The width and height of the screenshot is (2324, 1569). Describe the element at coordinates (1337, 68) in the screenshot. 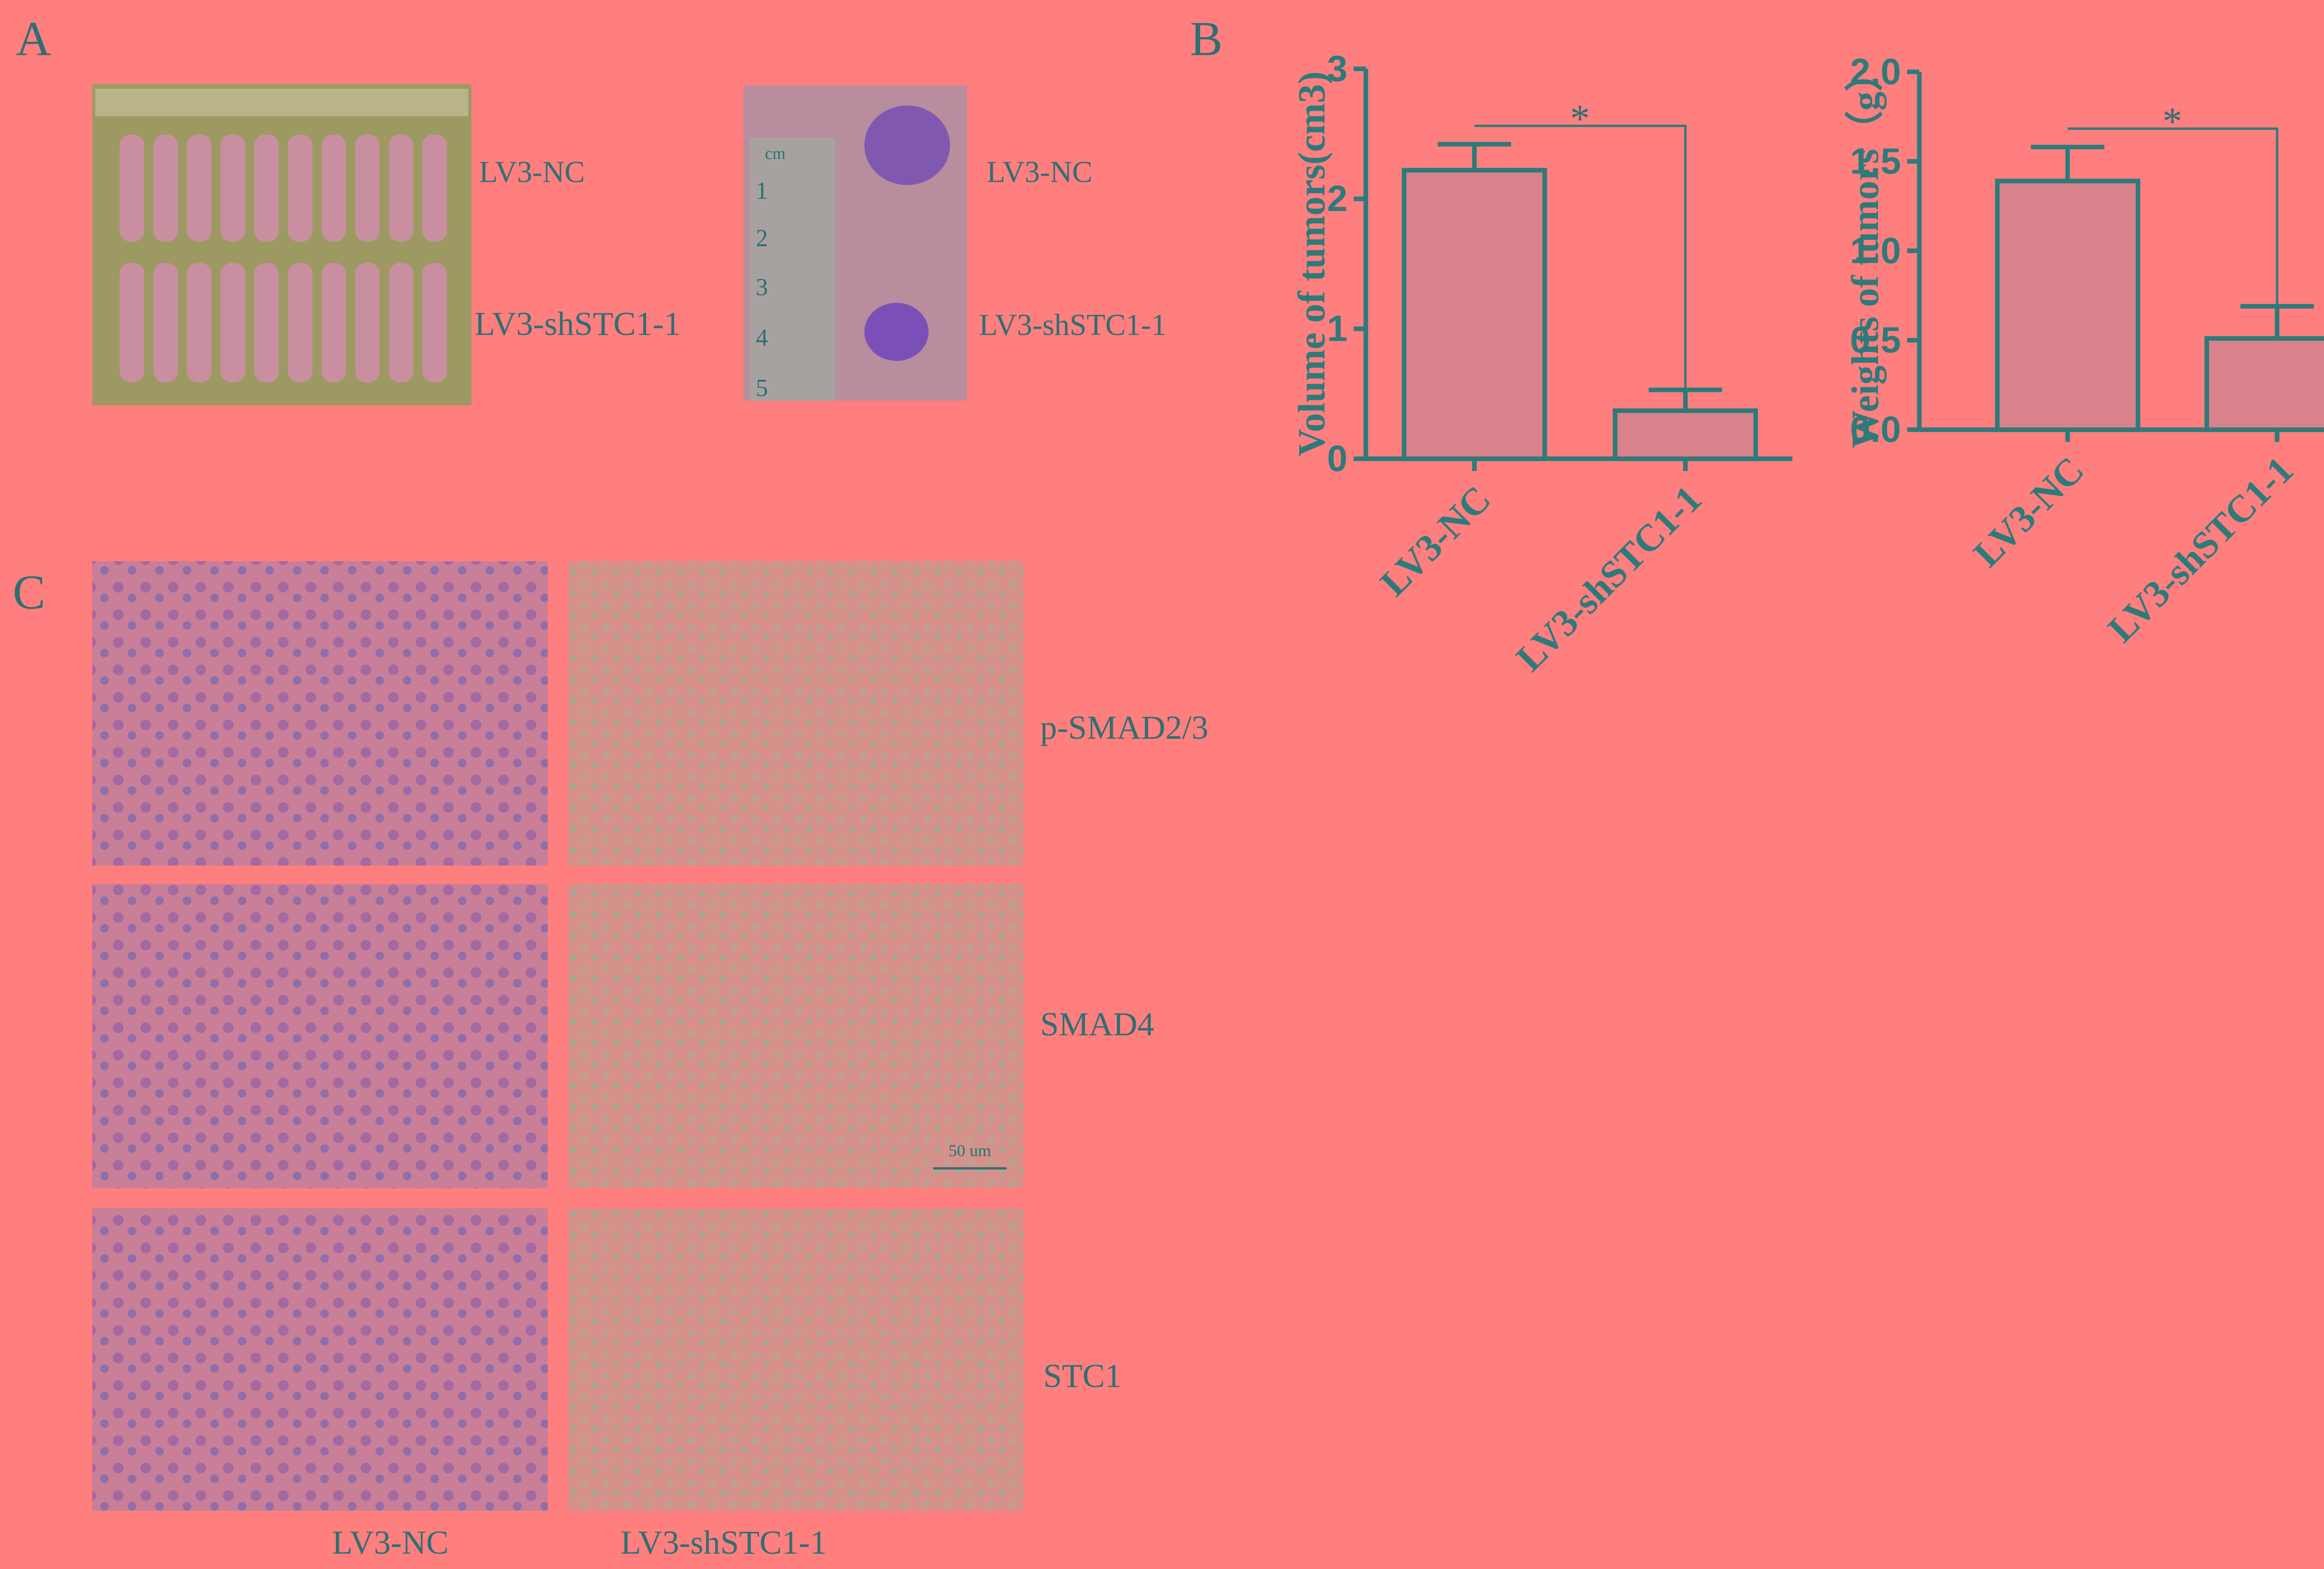

I see `y-tick-label: 3` at that location.